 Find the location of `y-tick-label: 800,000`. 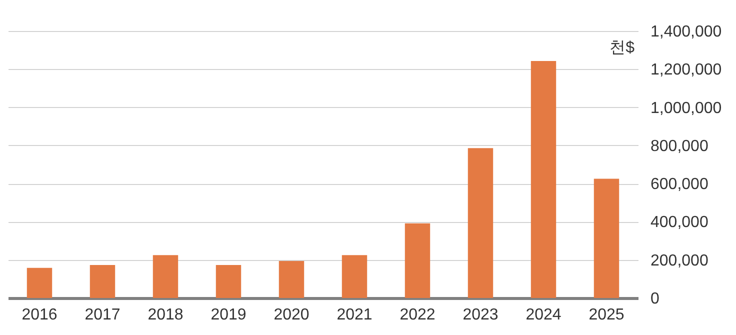

y-tick-label: 800,000 is located at coordinates (679, 146).